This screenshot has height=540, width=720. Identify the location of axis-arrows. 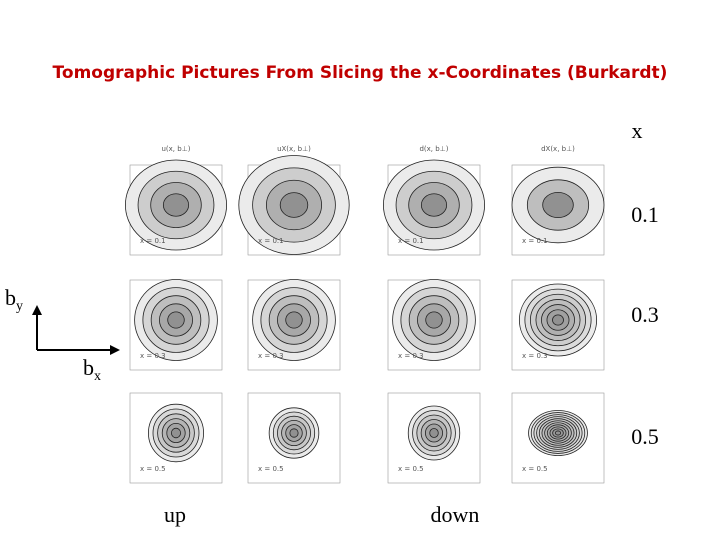
(76, 330).